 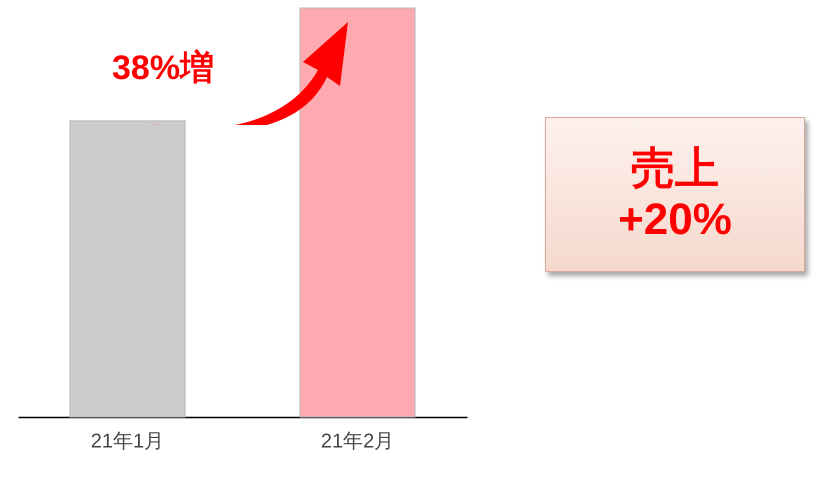 What do you see at coordinates (675, 195) in the screenshot?
I see `text: 売上 +20%` at bounding box center [675, 195].